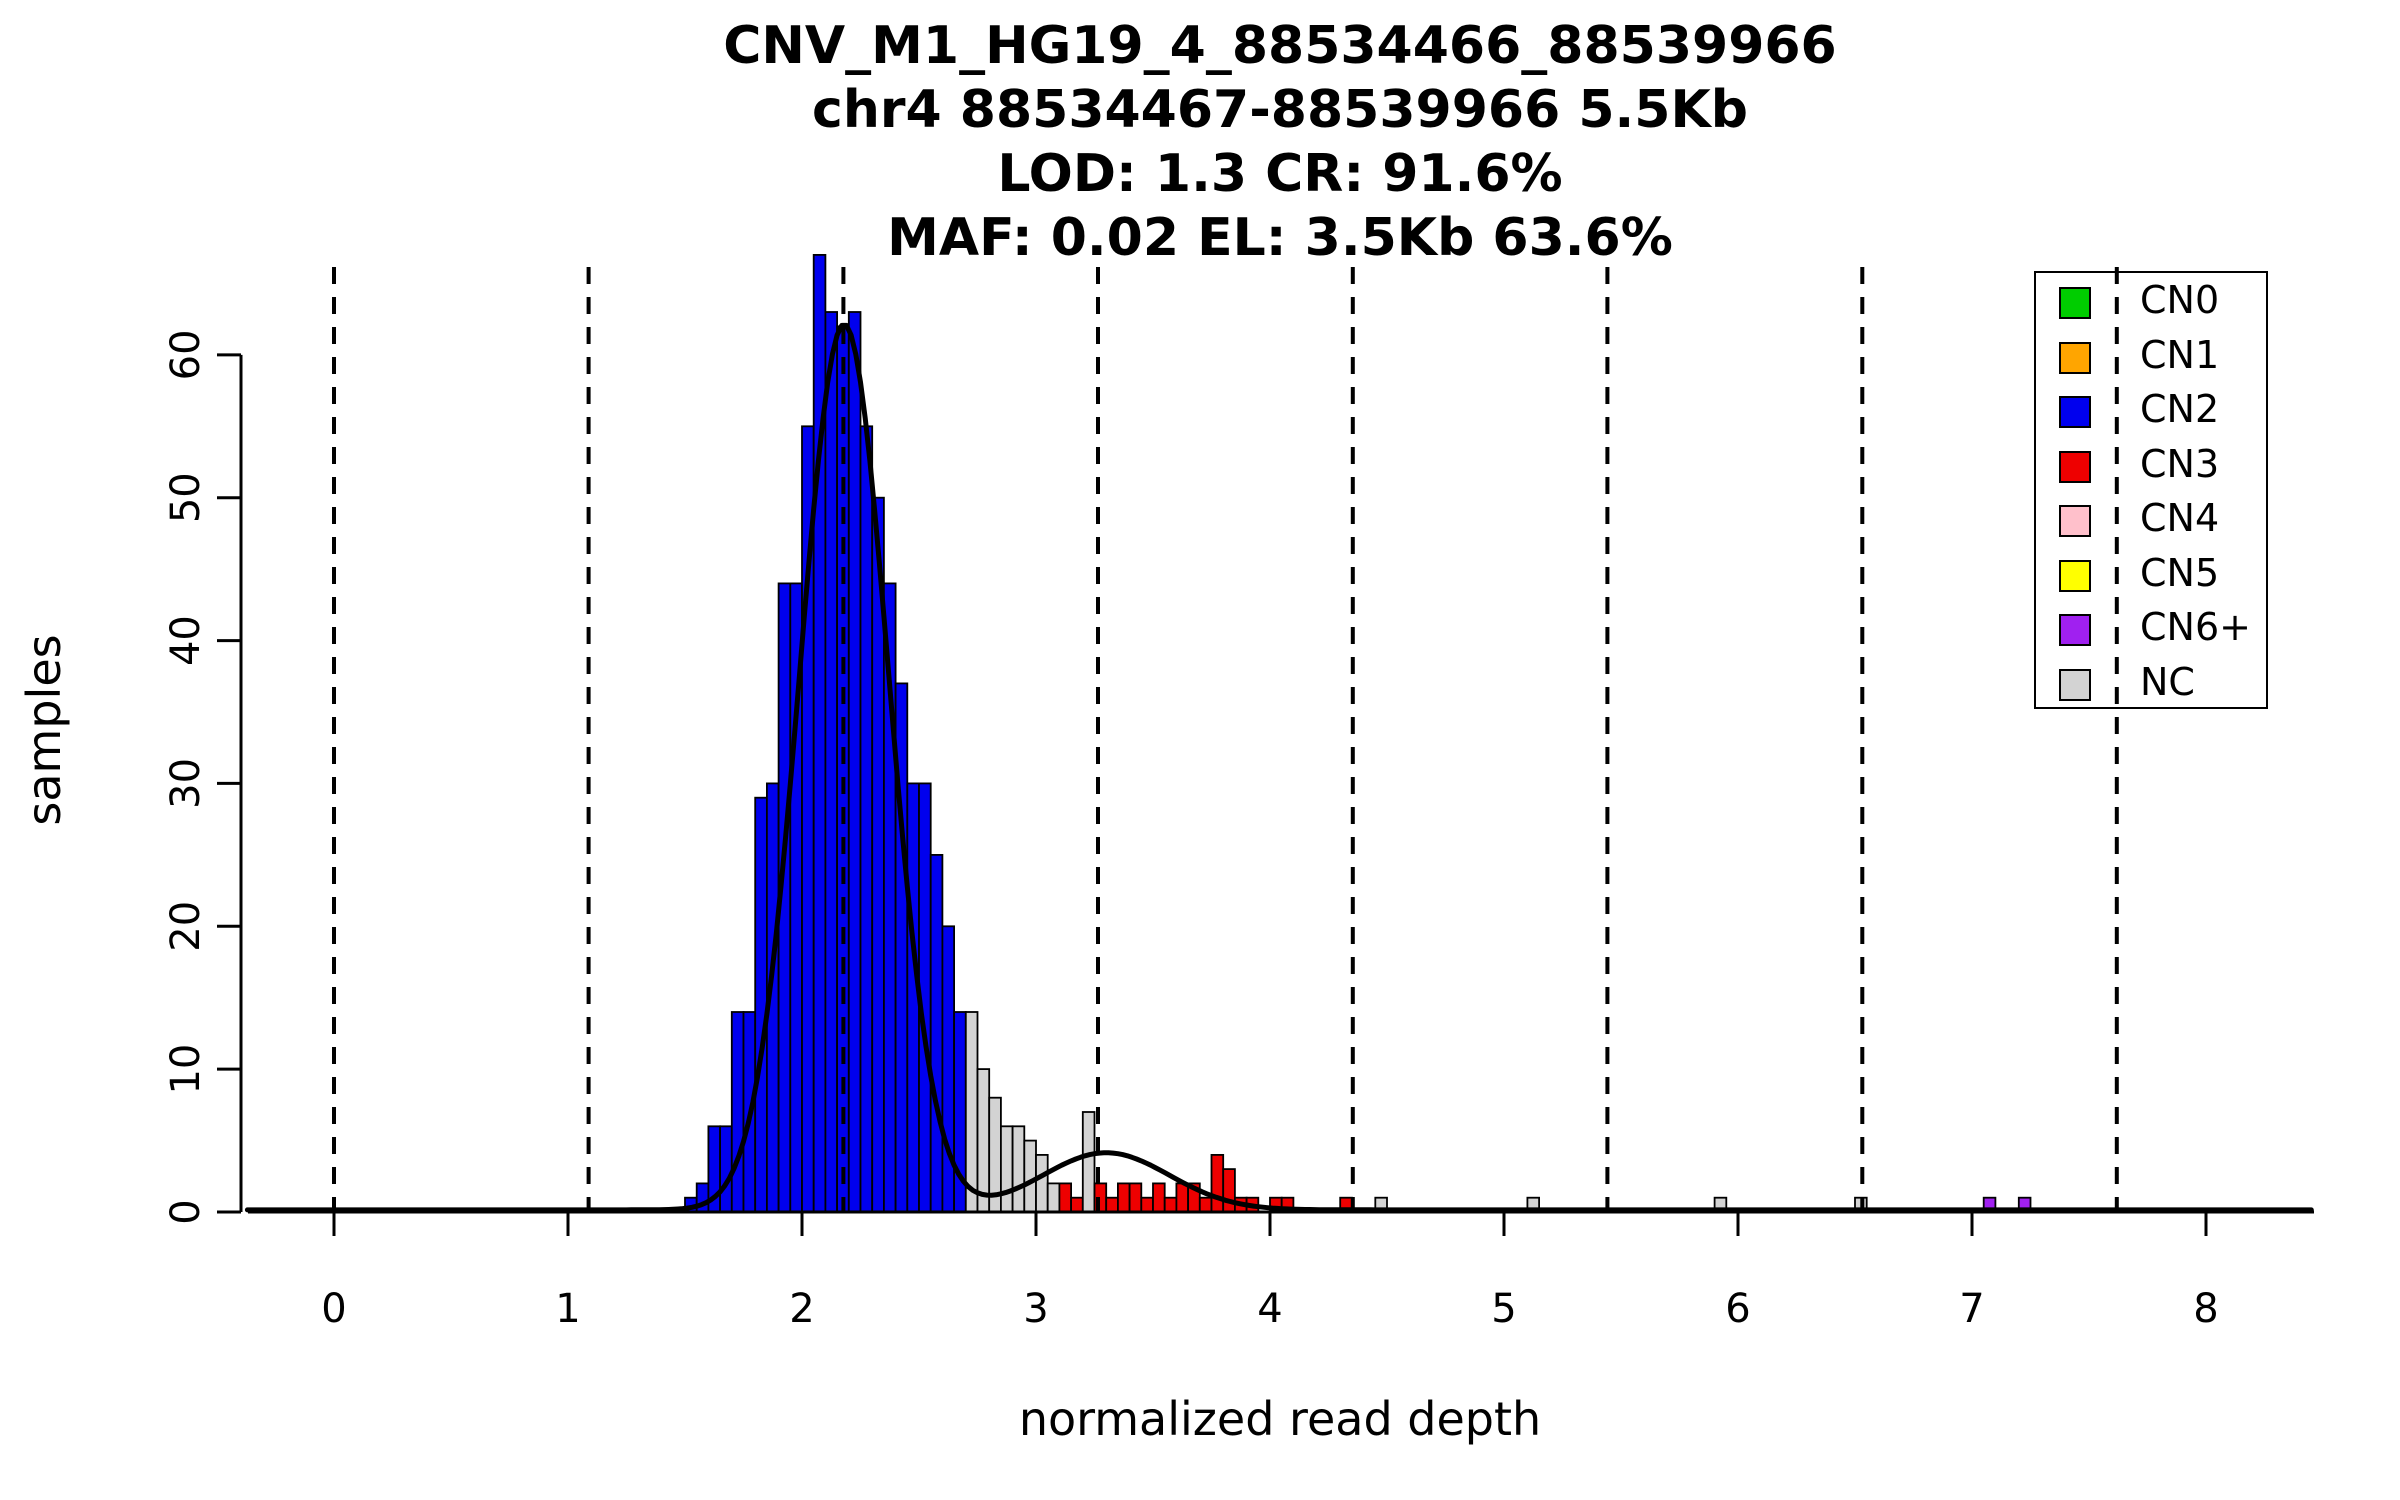  Describe the element at coordinates (186, 640) in the screenshot. I see `y-tick-label: 40` at that location.